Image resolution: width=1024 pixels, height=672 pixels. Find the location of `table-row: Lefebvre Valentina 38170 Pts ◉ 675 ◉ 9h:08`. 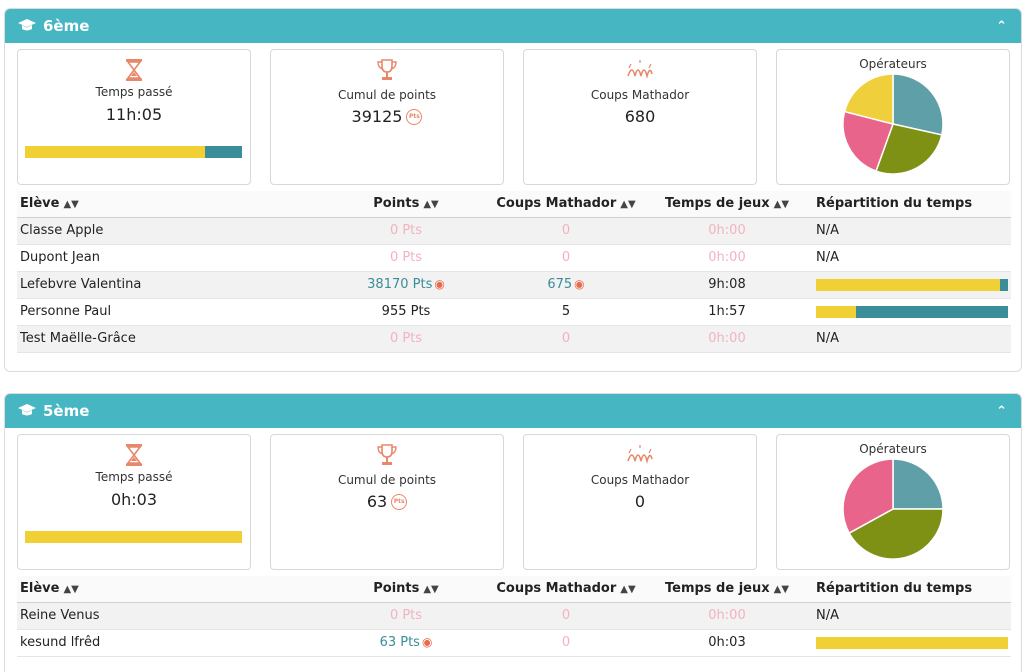

table-row: Lefebvre Valentina 38170 Pts ◉ 675 ◉ 9h:08 is located at coordinates (514, 285).